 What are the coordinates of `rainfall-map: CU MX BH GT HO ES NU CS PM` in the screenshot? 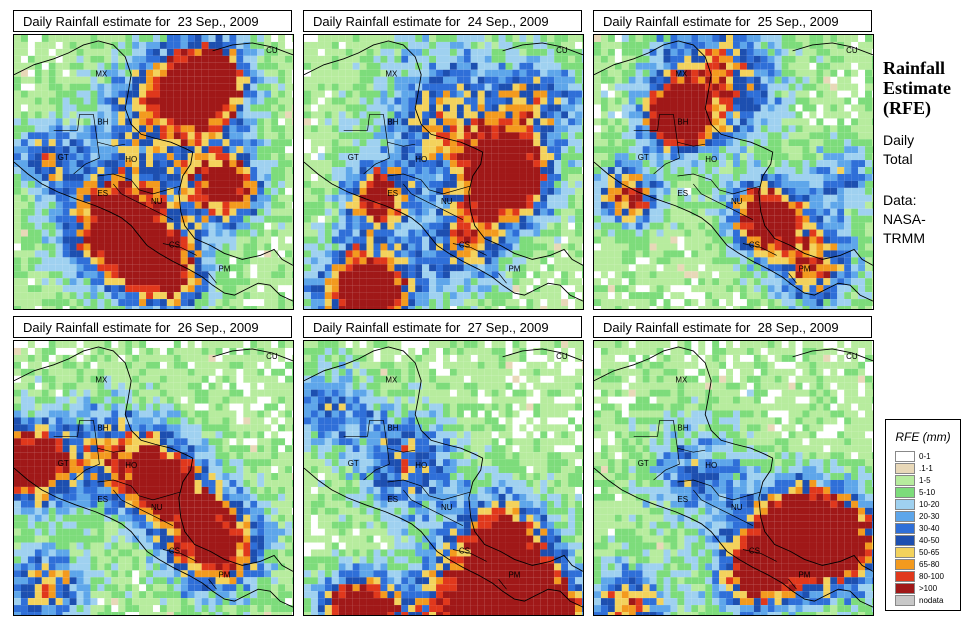 It's located at (153, 172).